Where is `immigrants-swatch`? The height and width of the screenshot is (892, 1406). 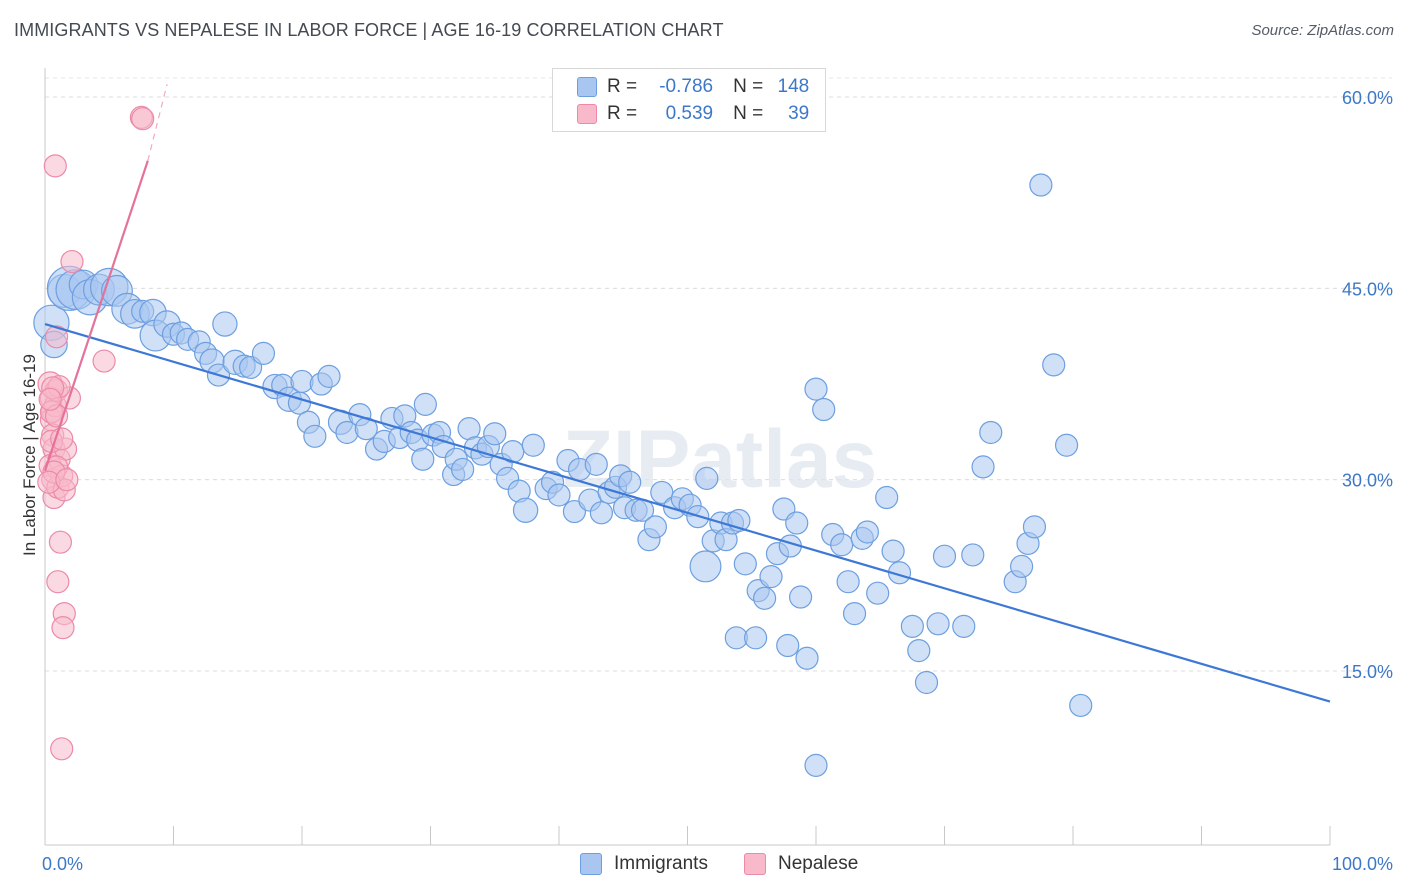
immigrants-swatch is located at coordinates (587, 87).